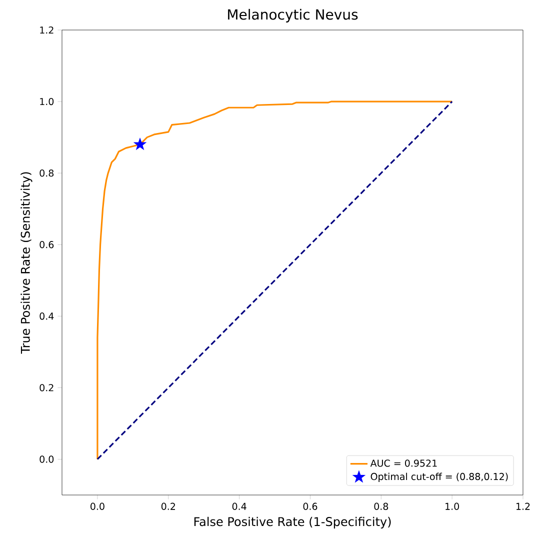 This screenshot has height=542, width=538. I want to click on chart-title: Melanocytic Nevus, so click(293, 15).